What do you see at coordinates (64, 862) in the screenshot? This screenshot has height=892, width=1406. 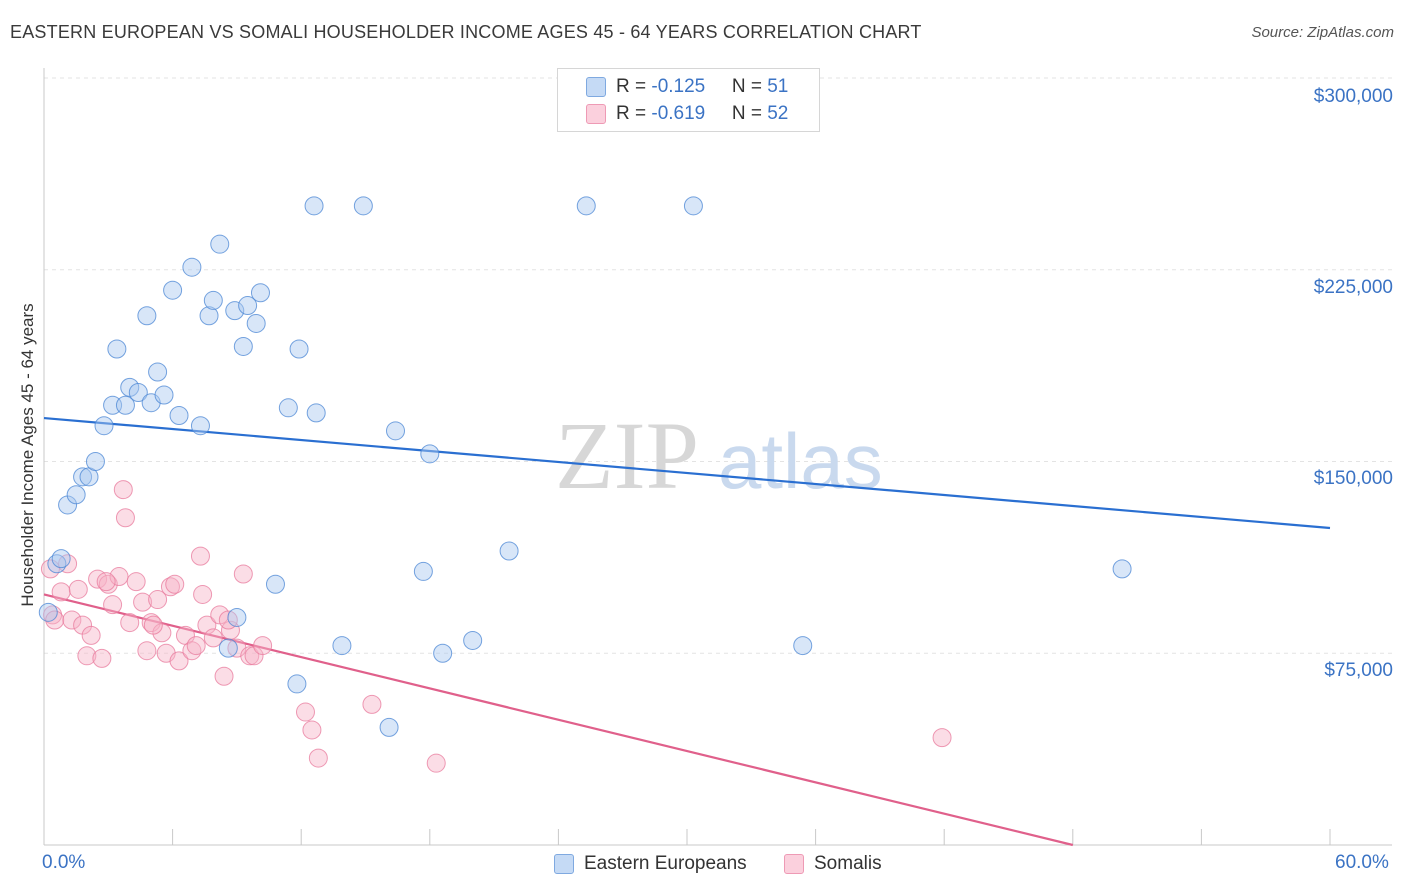 I see `x-tick-label-min: 0.0%` at bounding box center [64, 862].